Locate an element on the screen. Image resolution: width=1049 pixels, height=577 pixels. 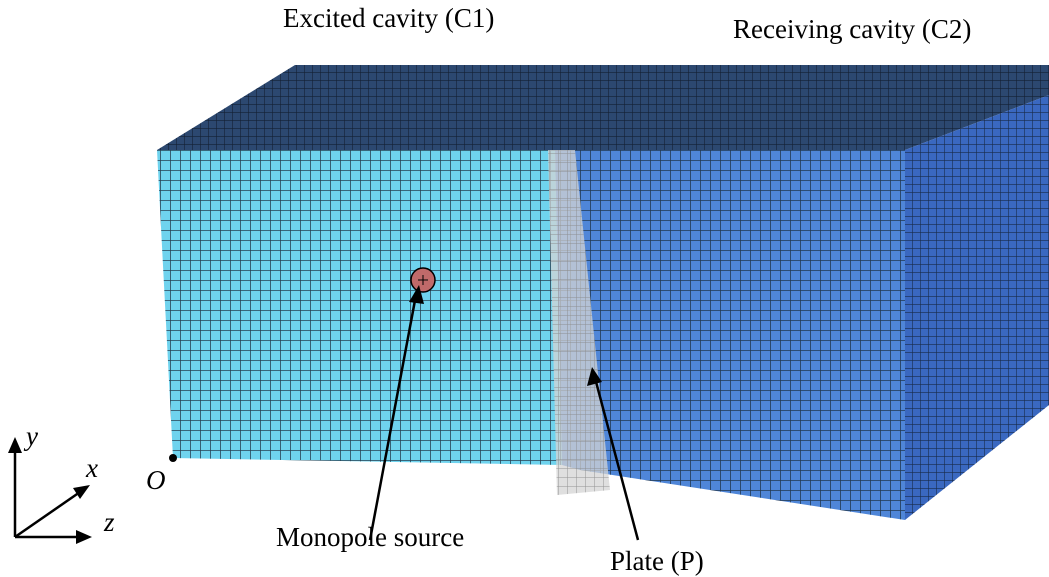
monopole-arrow-head is located at coordinates (416, 294).